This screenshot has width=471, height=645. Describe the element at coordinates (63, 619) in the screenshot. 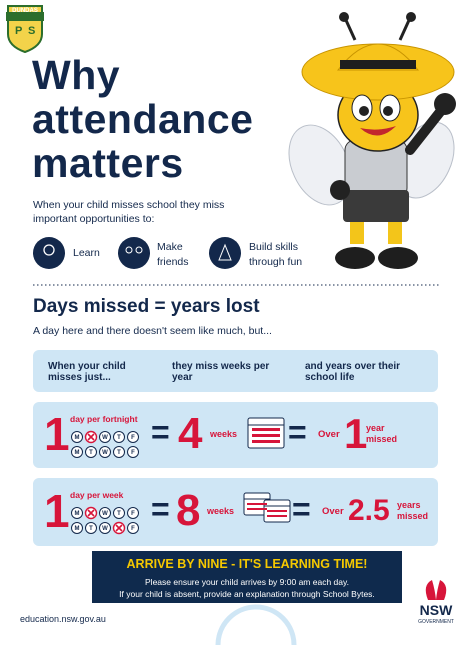

I see `footer-url: education.nsw.gov.au` at that location.